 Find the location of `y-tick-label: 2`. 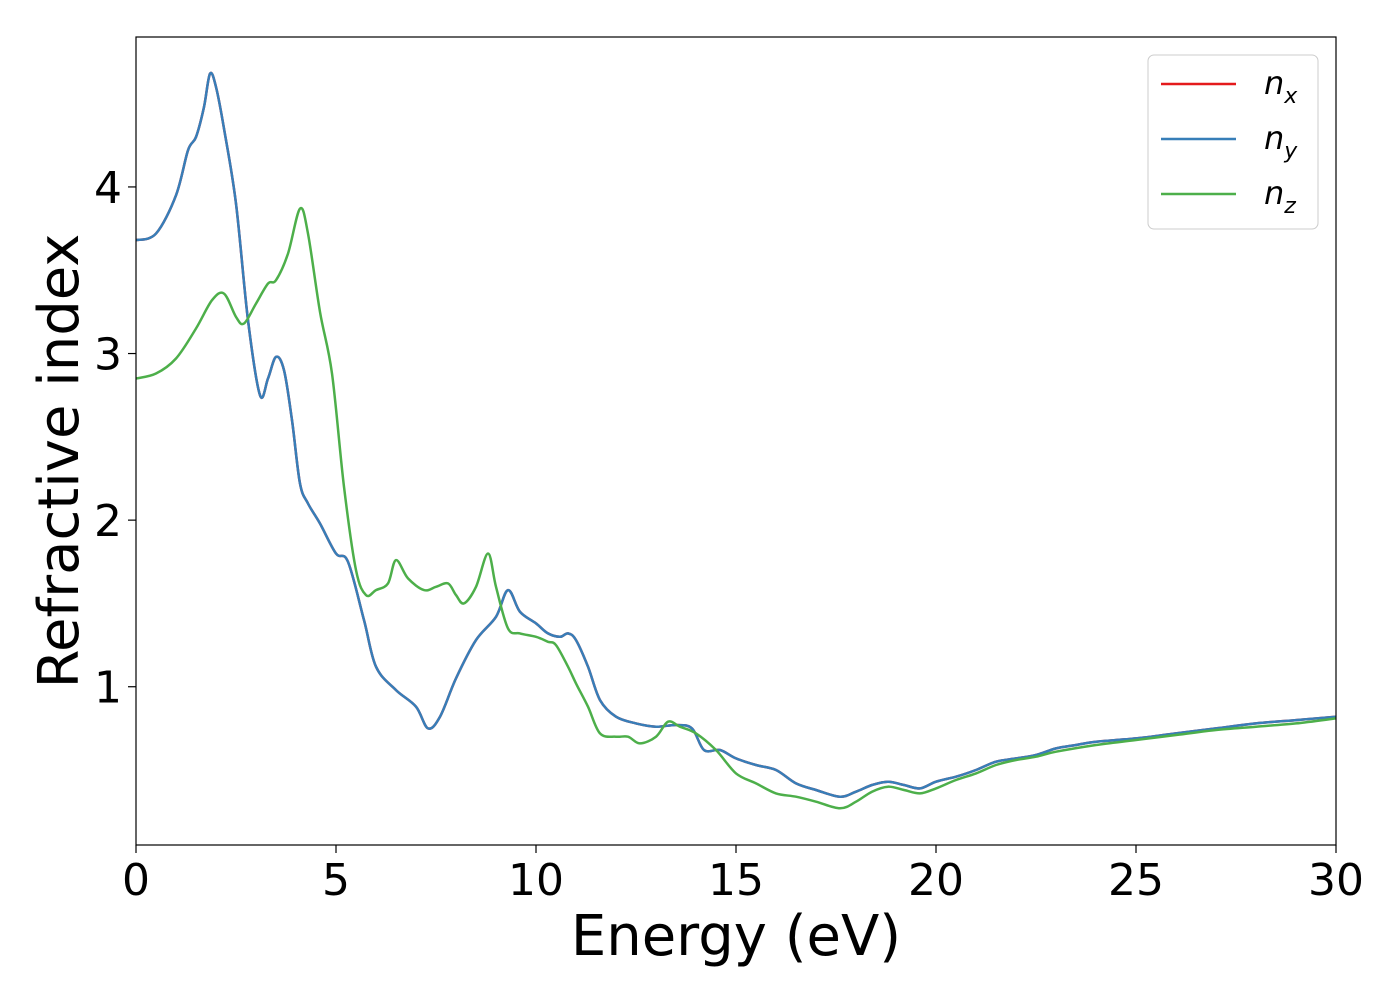

y-tick-label: 2 is located at coordinates (108, 521).